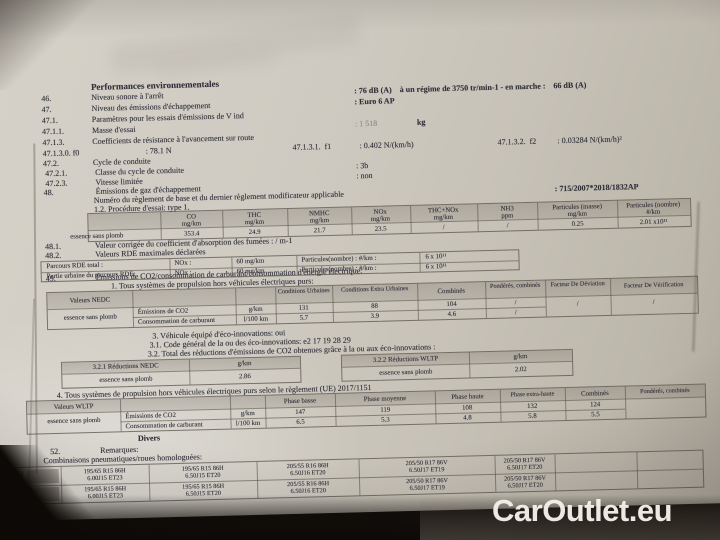 The width and height of the screenshot is (720, 540). Describe the element at coordinates (452, 314) in the screenshot. I see `cell-value: 4.6` at that location.